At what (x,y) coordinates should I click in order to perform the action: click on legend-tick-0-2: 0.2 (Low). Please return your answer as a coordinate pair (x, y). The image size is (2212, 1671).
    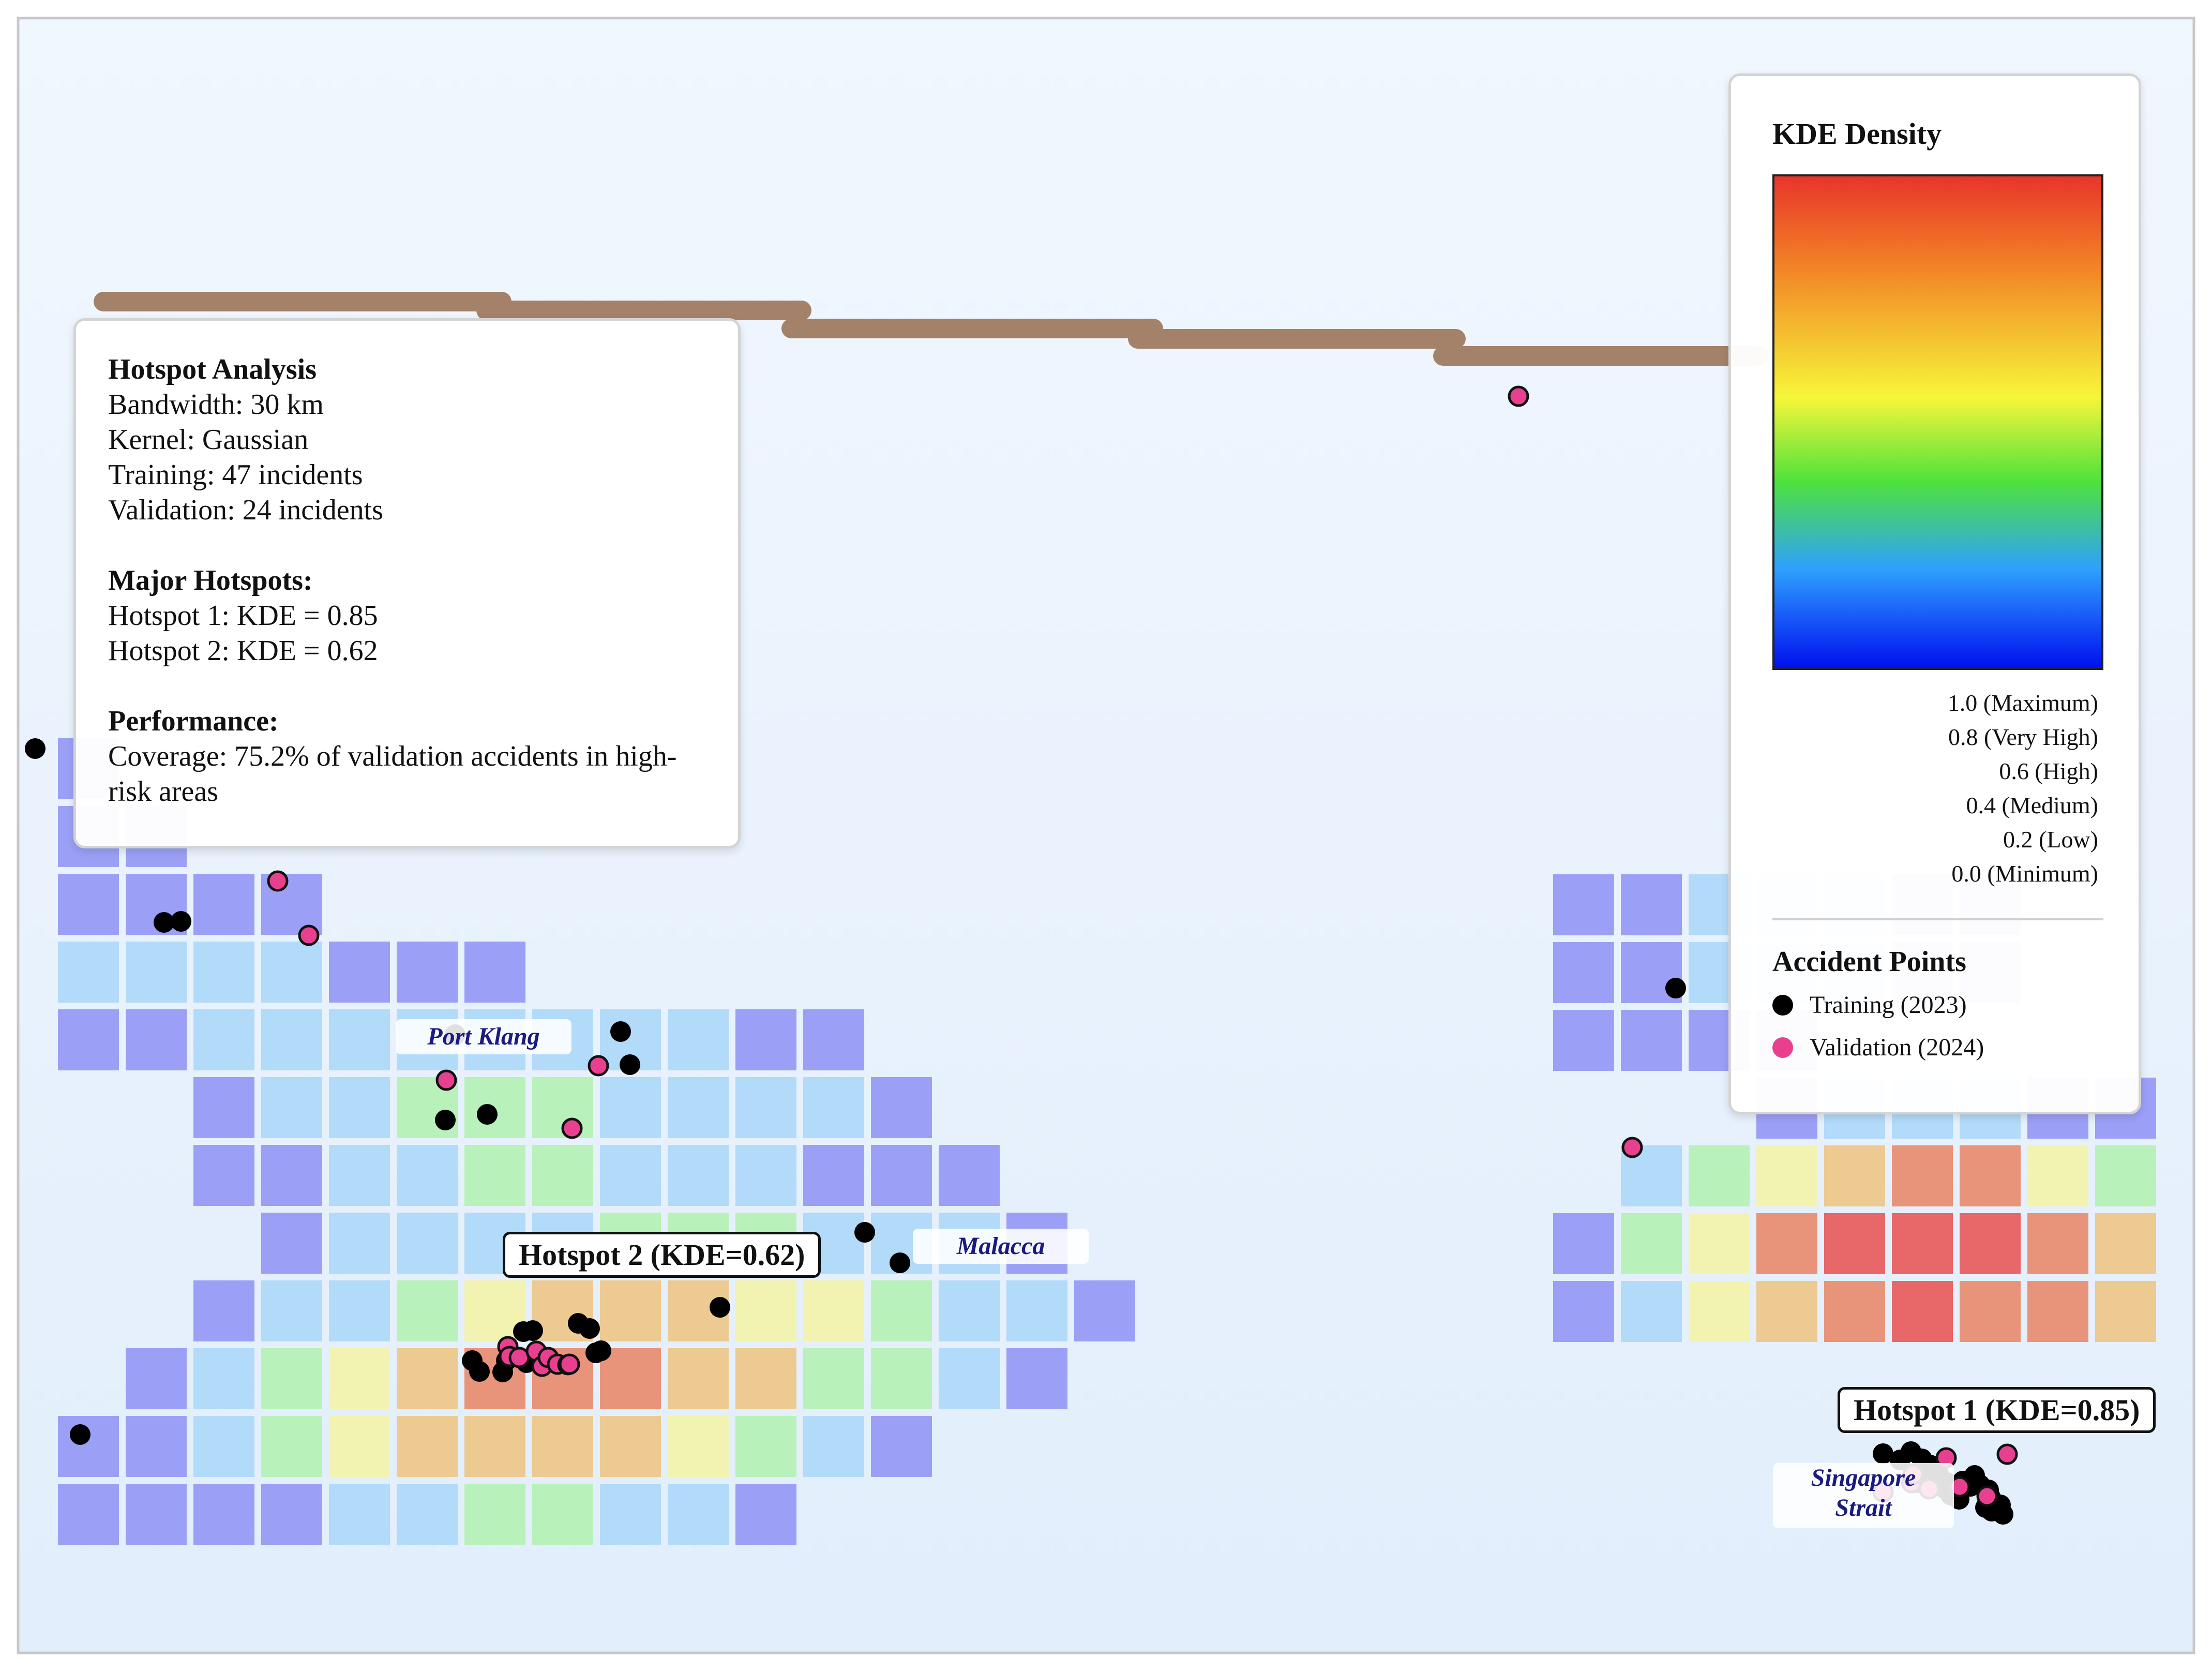
    Looking at the image, I should click on (2051, 839).